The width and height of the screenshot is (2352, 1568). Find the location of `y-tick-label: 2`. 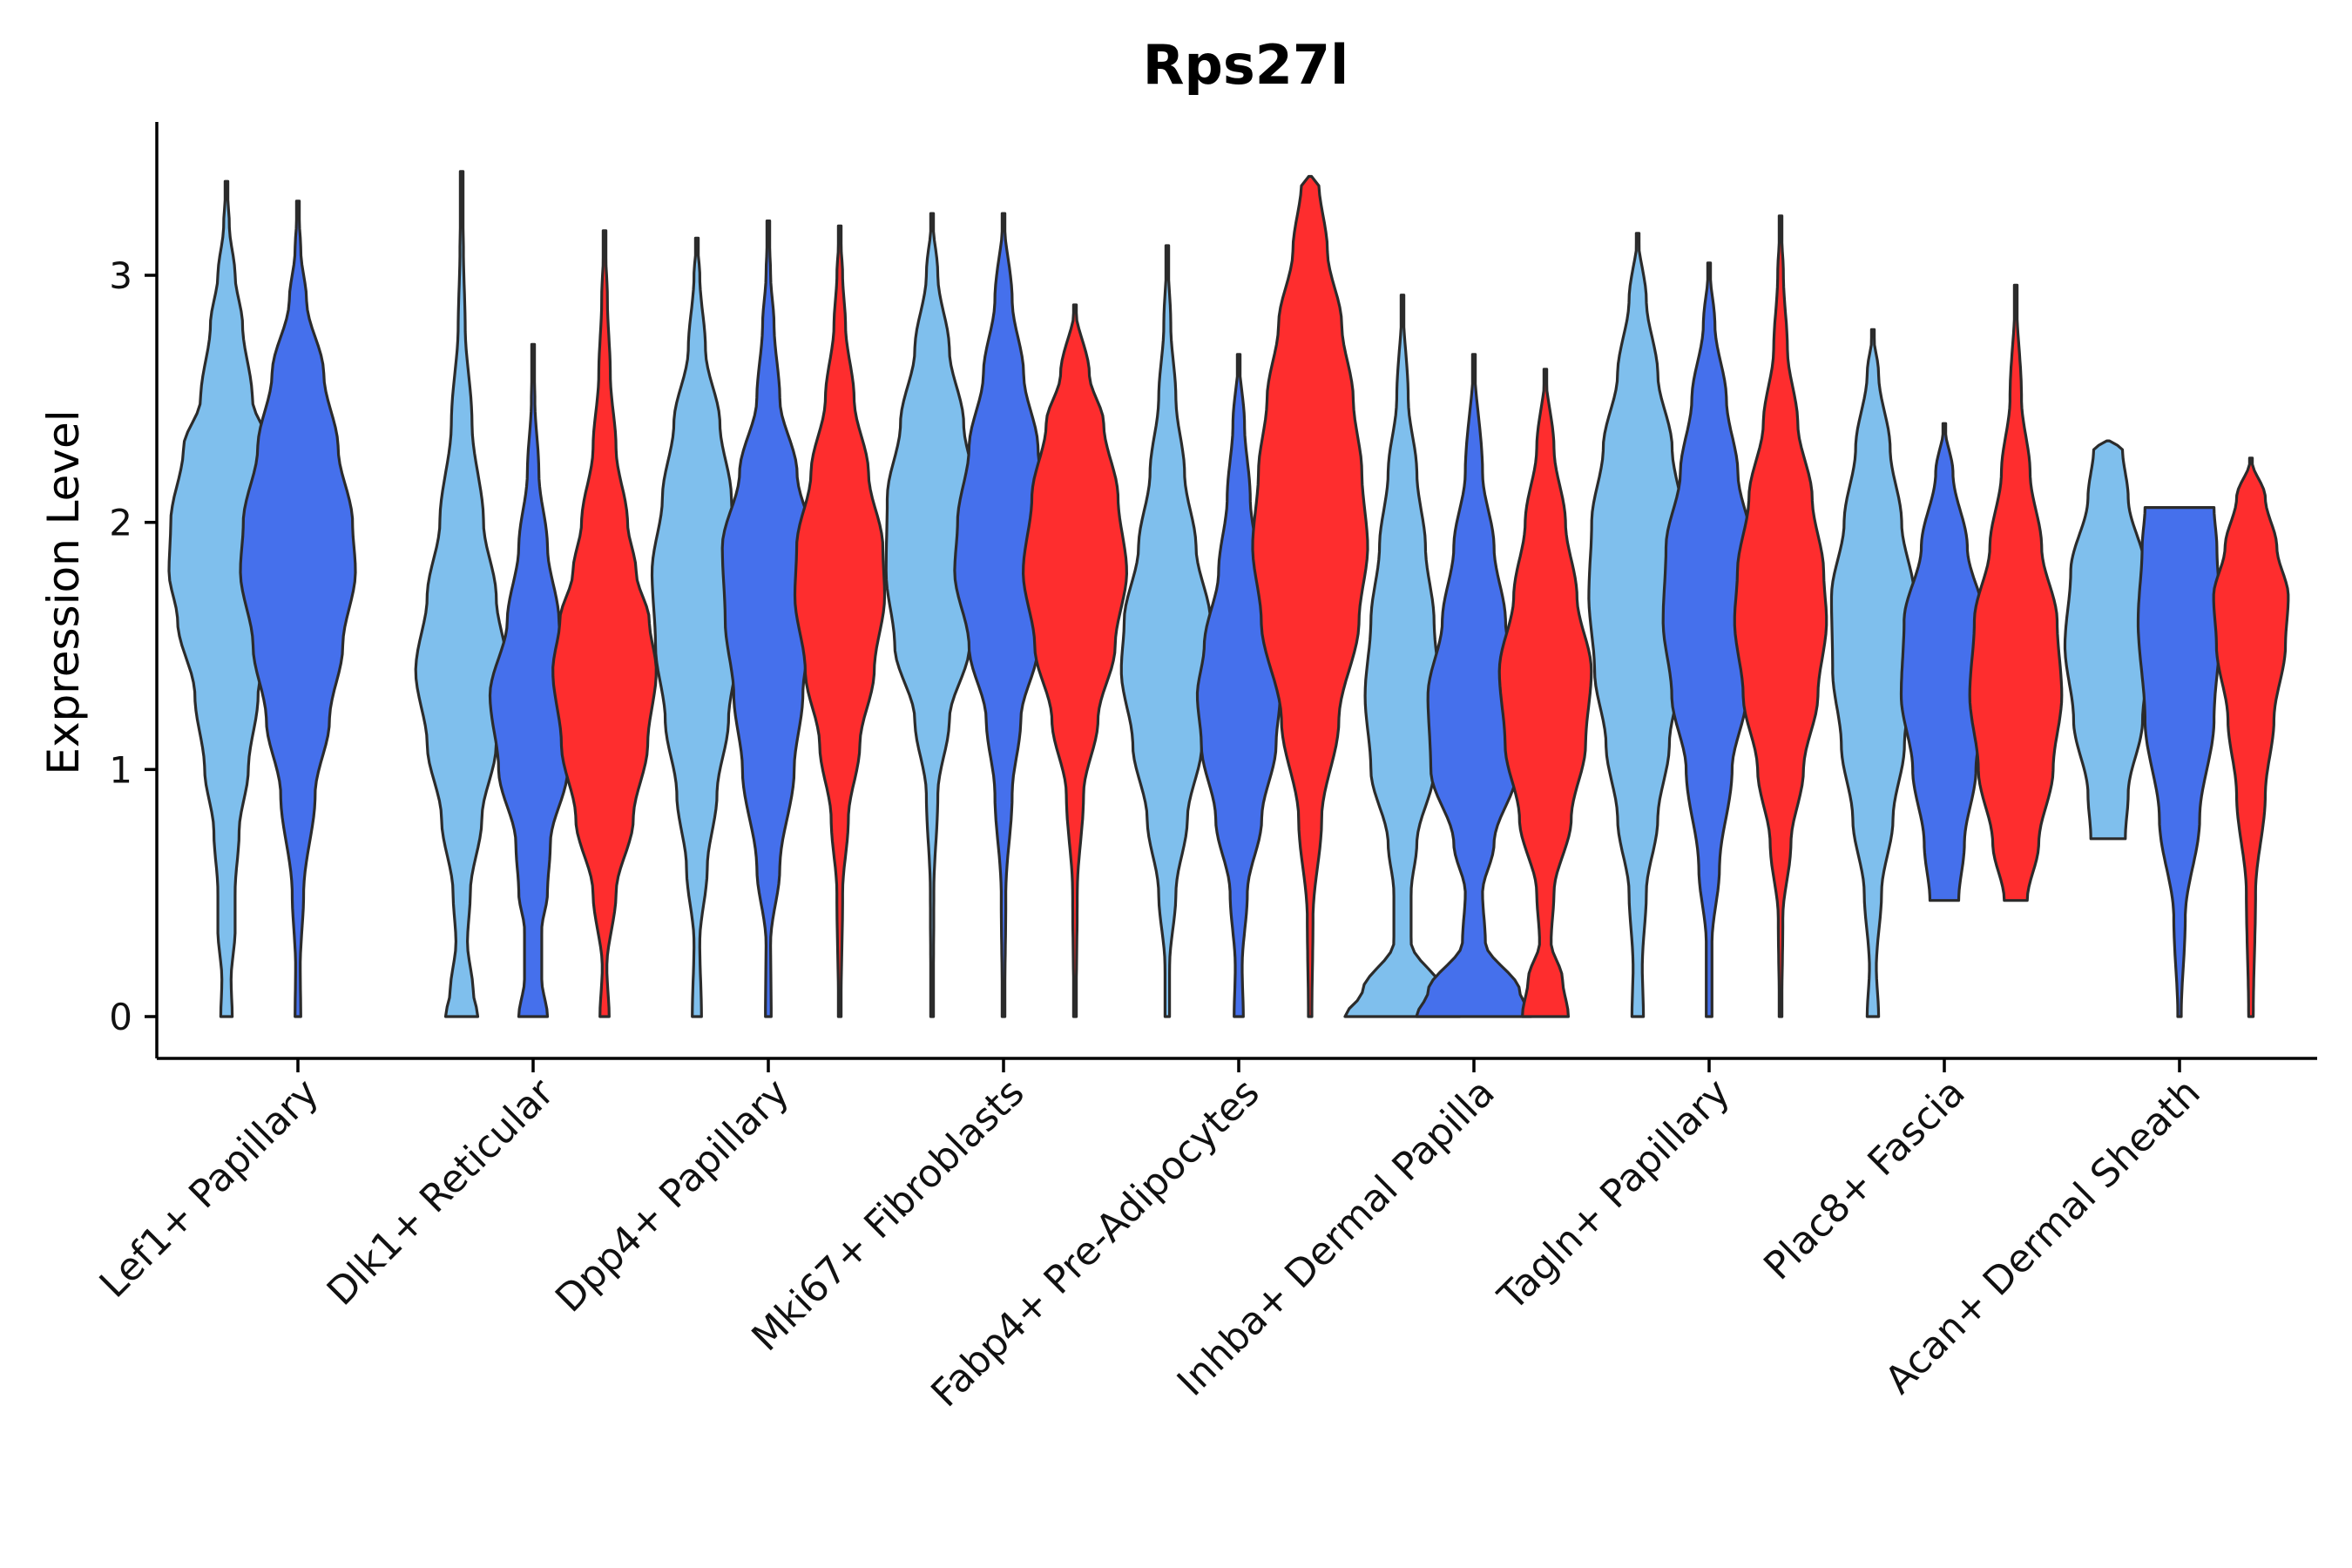

y-tick-label: 2 is located at coordinates (120, 523).